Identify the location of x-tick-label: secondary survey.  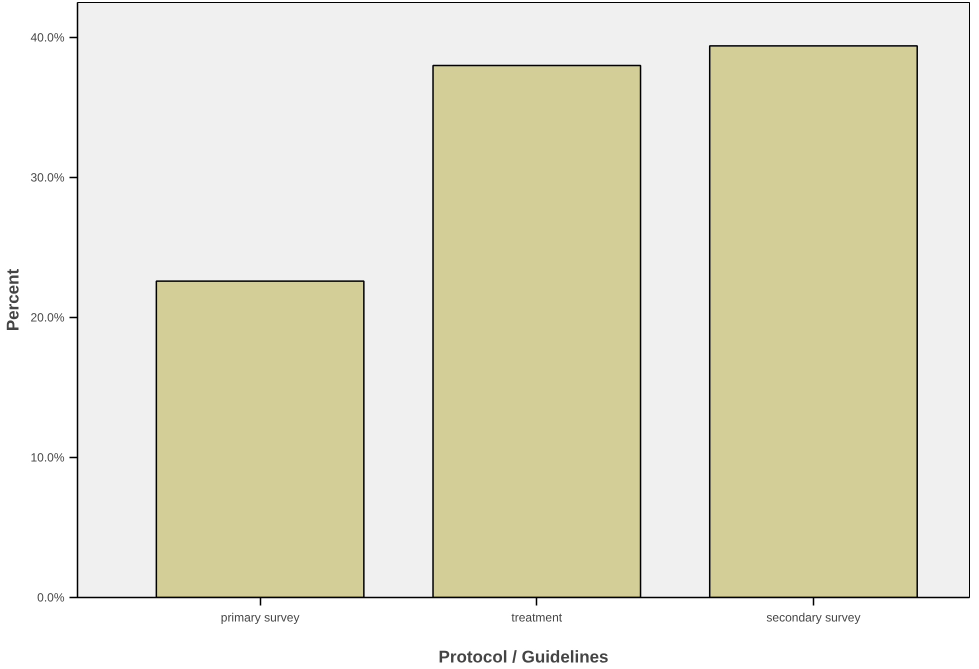
(813, 617).